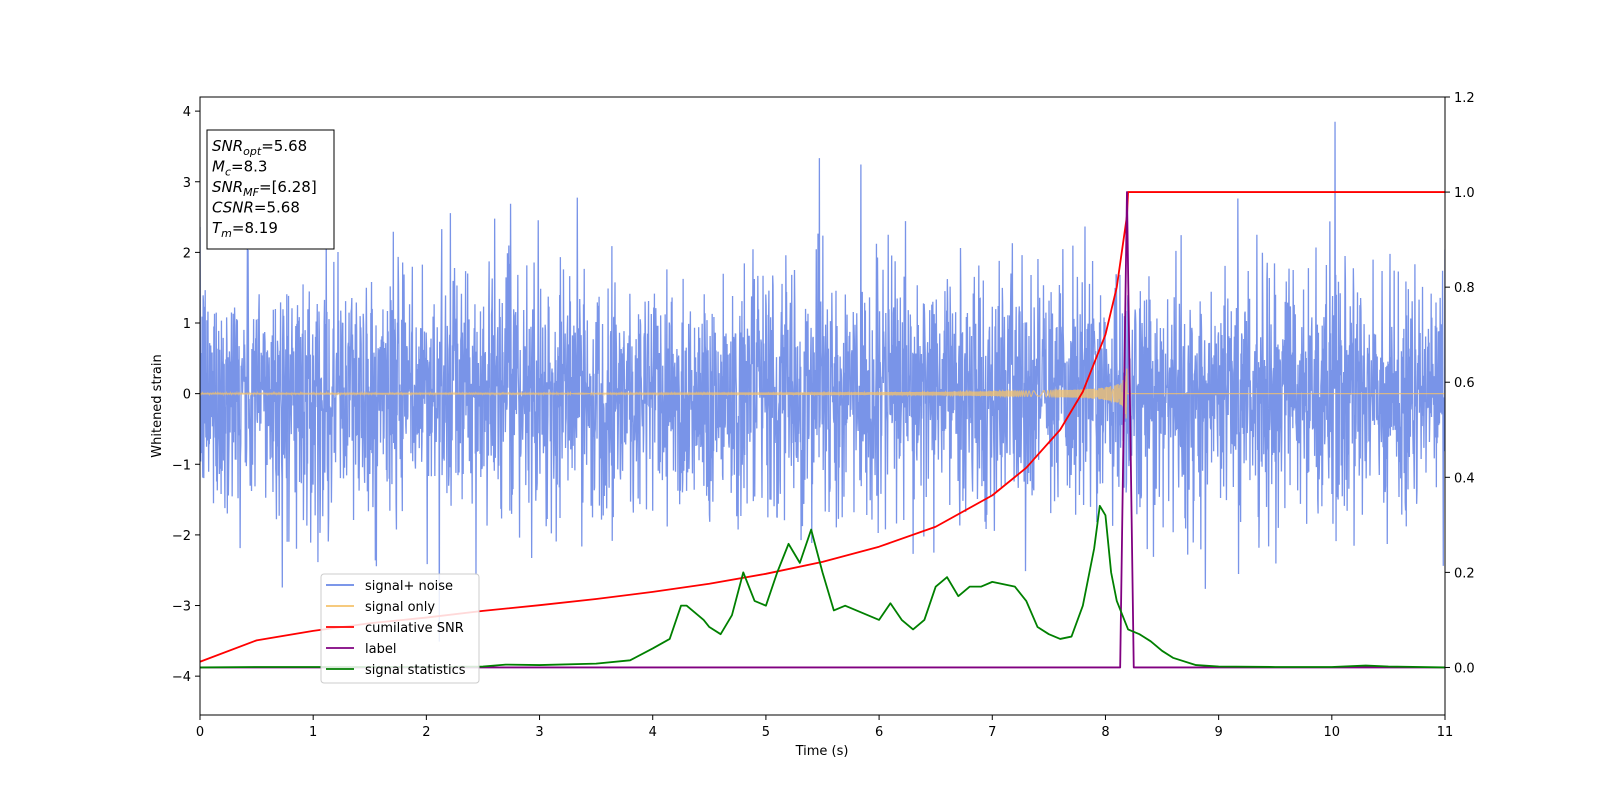 Image resolution: width=1600 pixels, height=800 pixels. What do you see at coordinates (415, 670) in the screenshot?
I see `legend-signal-statistics-label: signal statistics` at bounding box center [415, 670].